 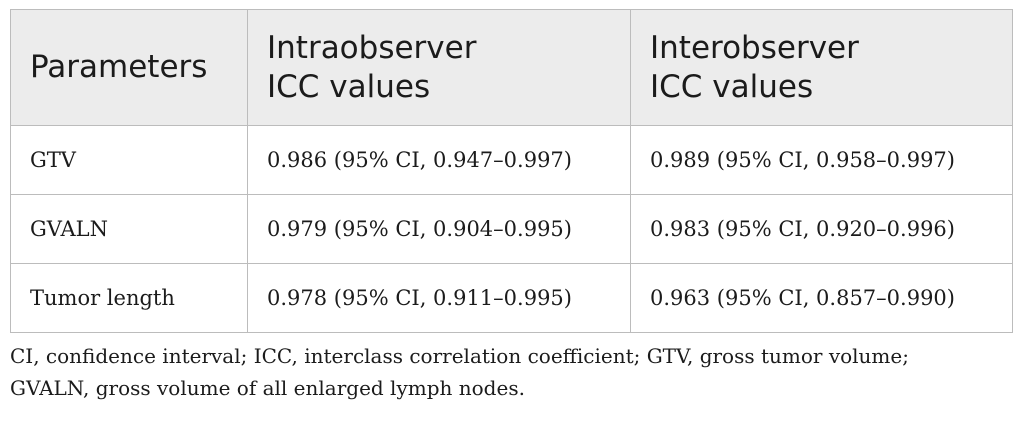 What do you see at coordinates (439, 229) in the screenshot?
I see `cell-intraobserver: 0.979 (95% CI, 0.904–0.995)` at bounding box center [439, 229].